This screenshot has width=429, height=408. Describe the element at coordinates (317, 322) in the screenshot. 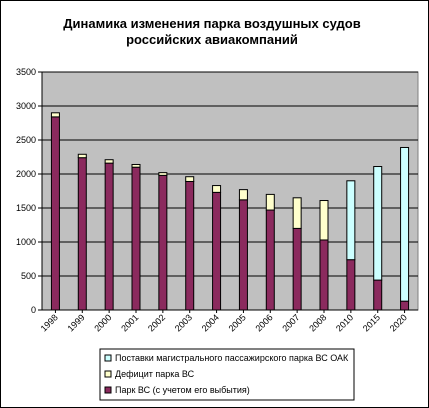

I see `x-tick-label: 2008` at that location.